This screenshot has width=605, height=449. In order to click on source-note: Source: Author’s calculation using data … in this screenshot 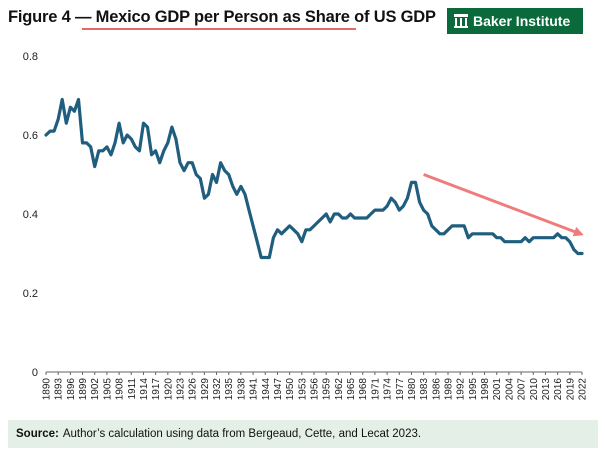, I will do `click(303, 434)`.